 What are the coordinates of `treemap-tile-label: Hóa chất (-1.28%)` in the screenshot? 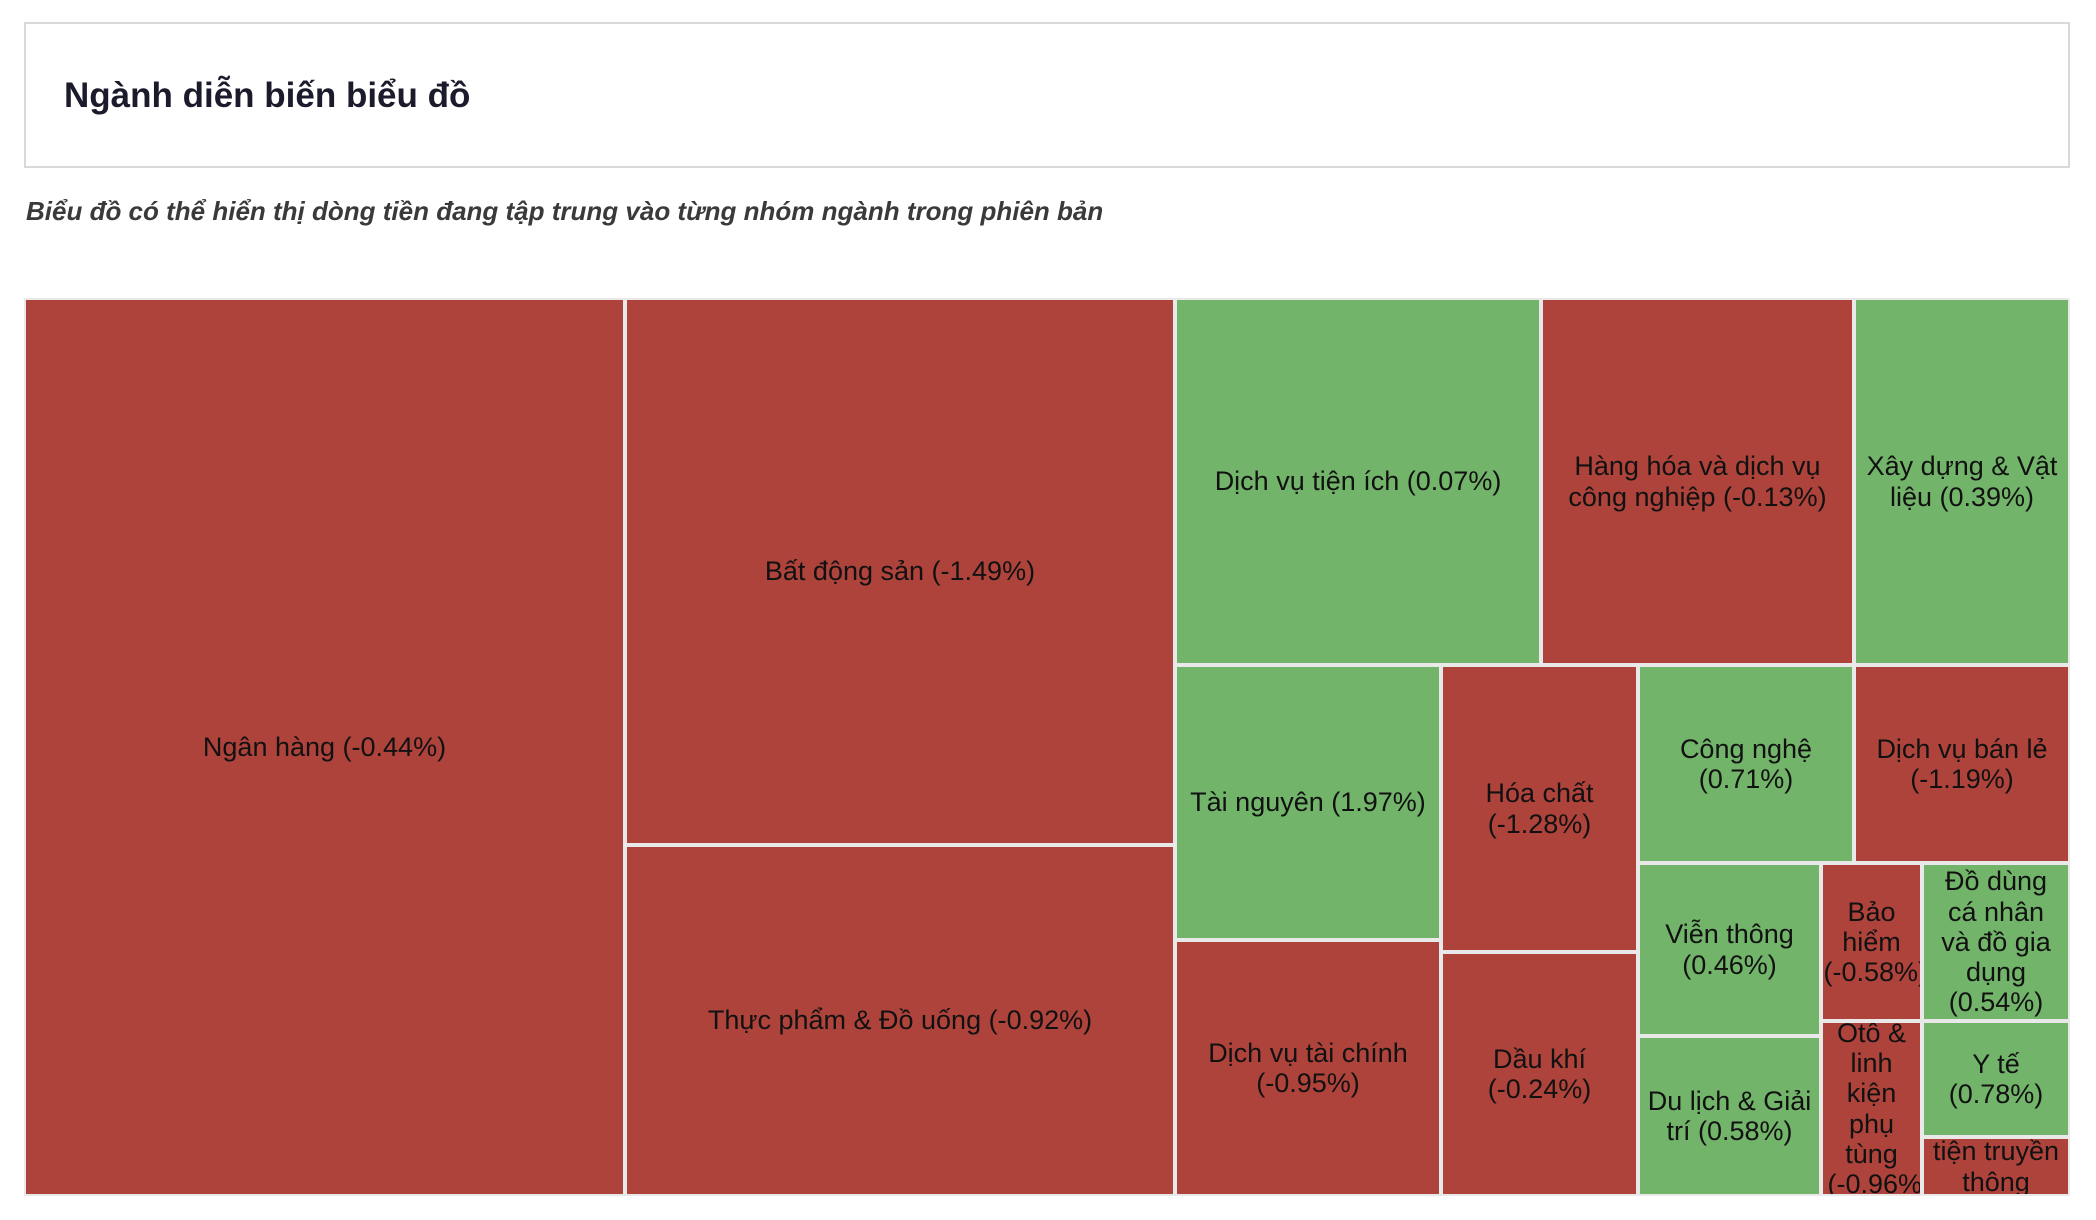 It's located at (1539, 808).